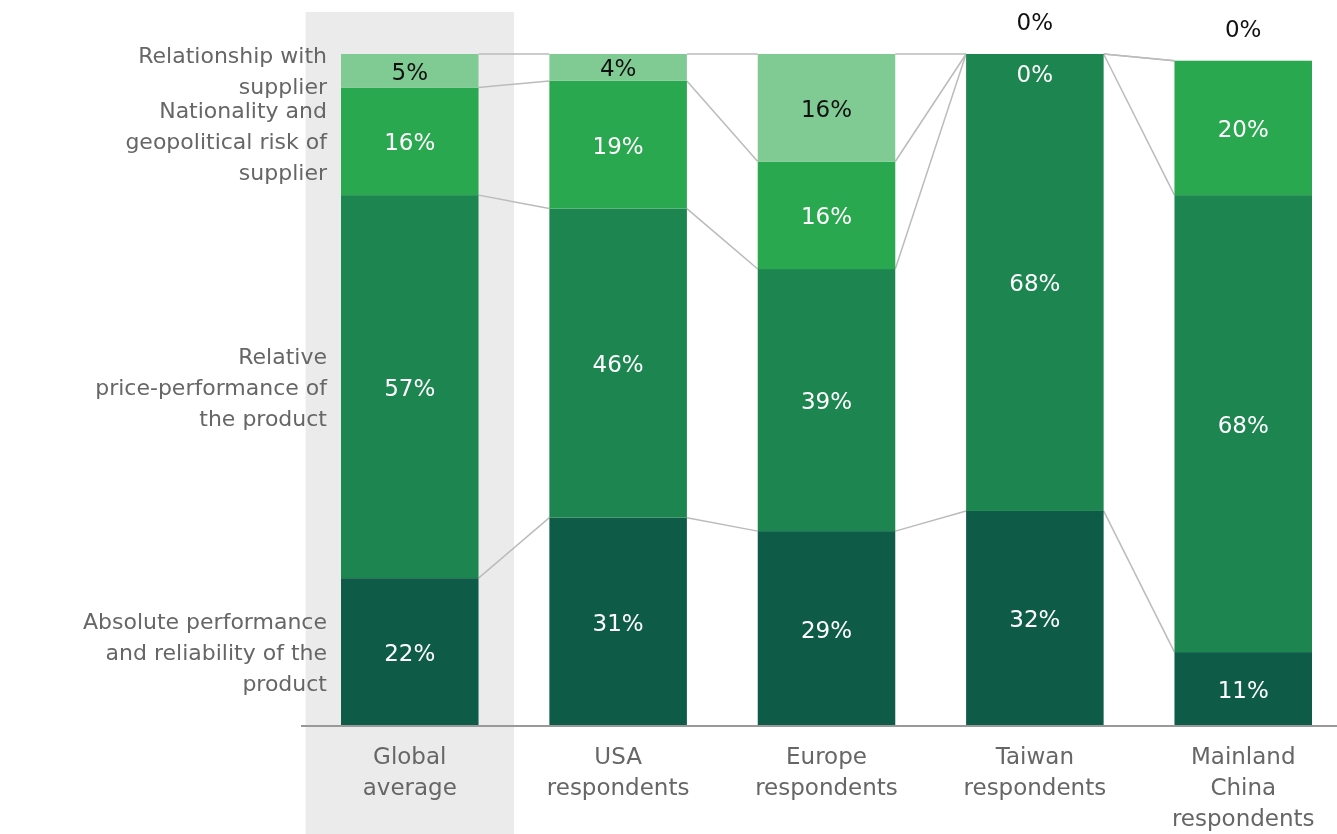  What do you see at coordinates (212, 387) in the screenshot?
I see `series-label: Relative price-performance of the product` at bounding box center [212, 387].